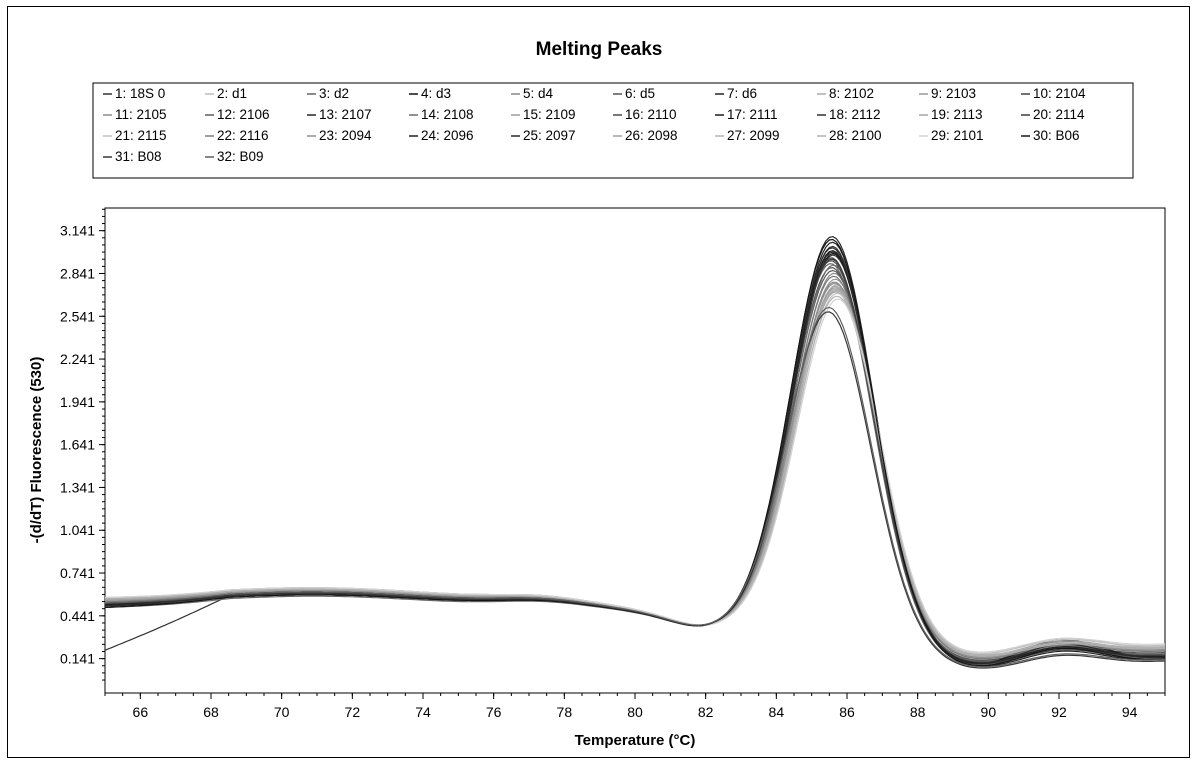 The image size is (1195, 760). Describe the element at coordinates (847, 712) in the screenshot. I see `x-tick-label: 86` at that location.